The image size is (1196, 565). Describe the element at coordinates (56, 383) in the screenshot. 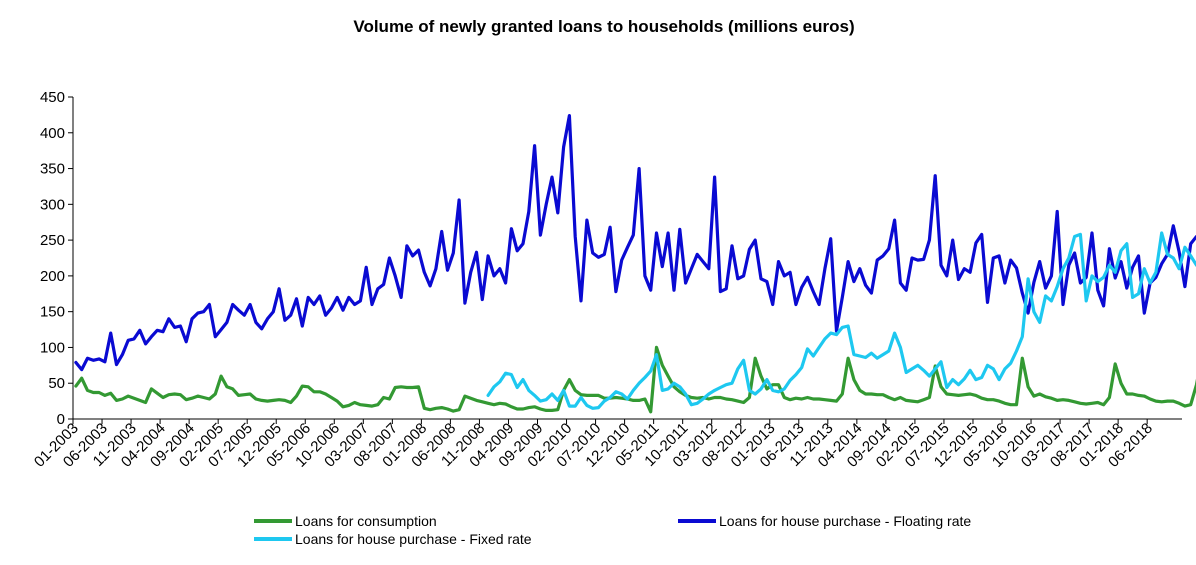

I see `y-tick-label: 50` at that location.